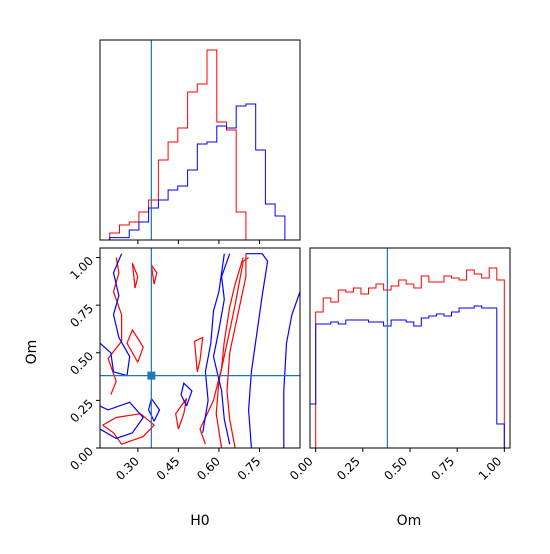 The image size is (550, 554). What do you see at coordinates (208, 468) in the screenshot?
I see `x-tick-label: 0.60` at bounding box center [208, 468].